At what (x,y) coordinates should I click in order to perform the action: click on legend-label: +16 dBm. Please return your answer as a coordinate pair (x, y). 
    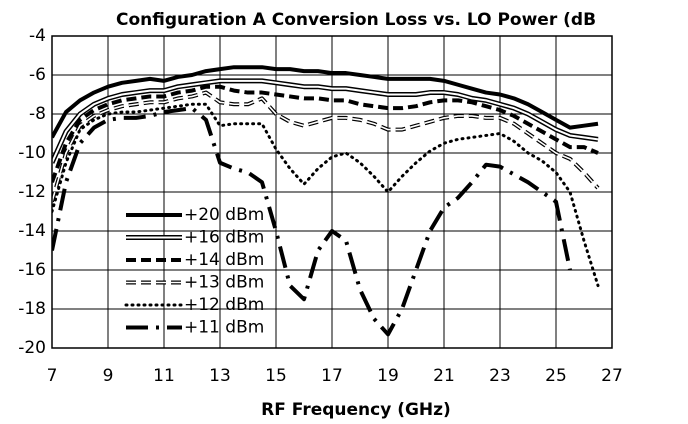
    Looking at the image, I should click on (224, 238).